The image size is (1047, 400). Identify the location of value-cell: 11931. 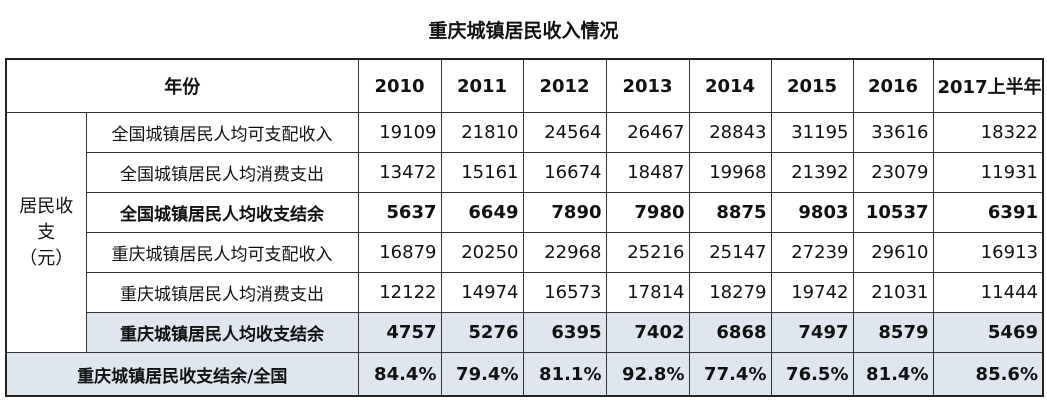
(988, 172).